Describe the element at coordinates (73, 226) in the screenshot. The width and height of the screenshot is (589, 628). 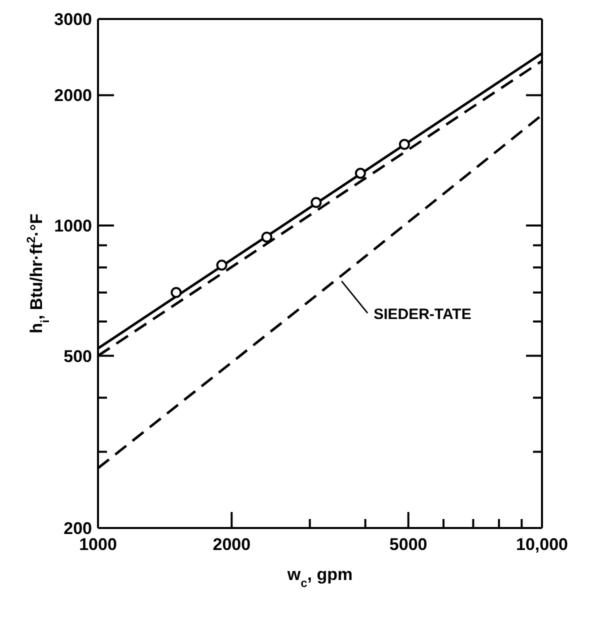
I see `y-tick-label: 1000` at that location.